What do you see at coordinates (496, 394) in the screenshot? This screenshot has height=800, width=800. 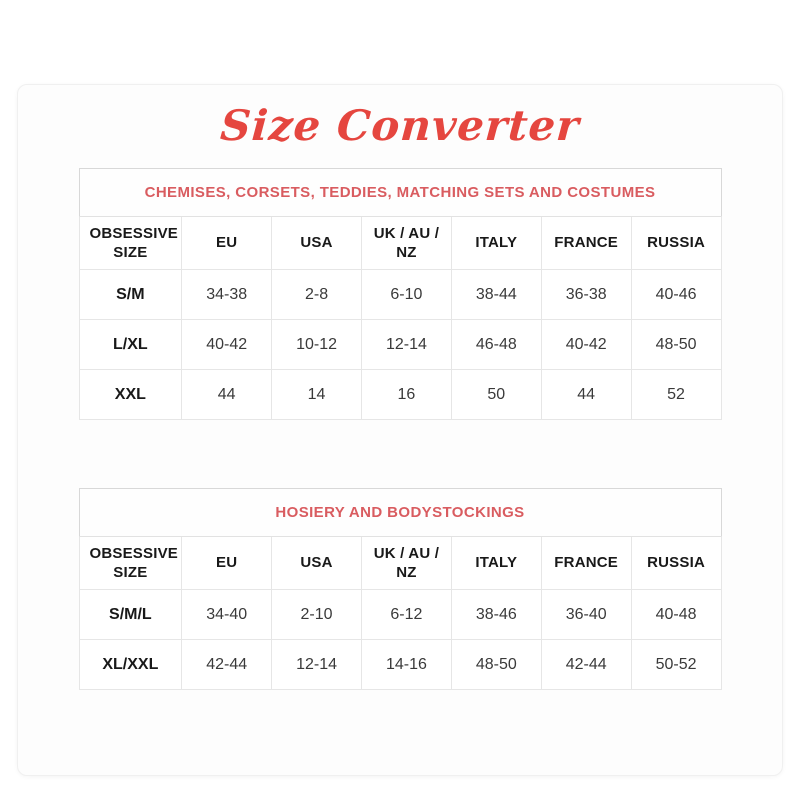 I see `size-cell: 50` at bounding box center [496, 394].